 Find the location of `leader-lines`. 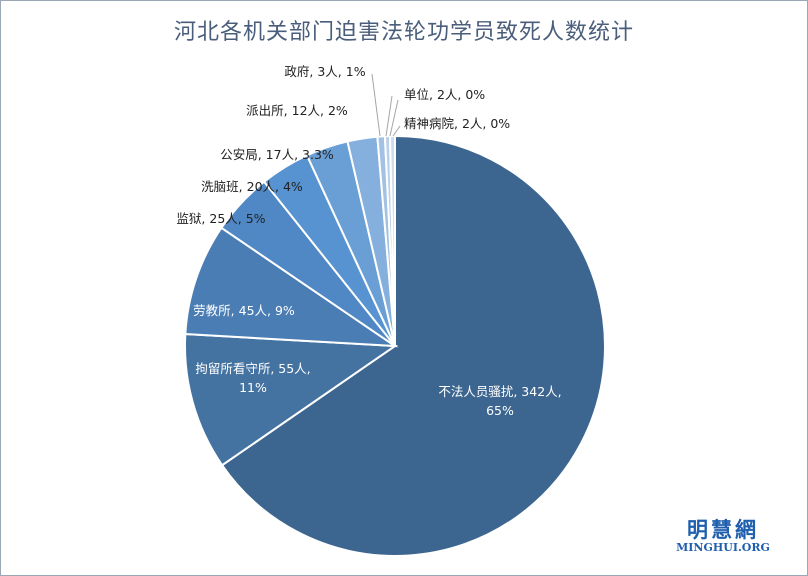

leader-lines is located at coordinates (386, 105).